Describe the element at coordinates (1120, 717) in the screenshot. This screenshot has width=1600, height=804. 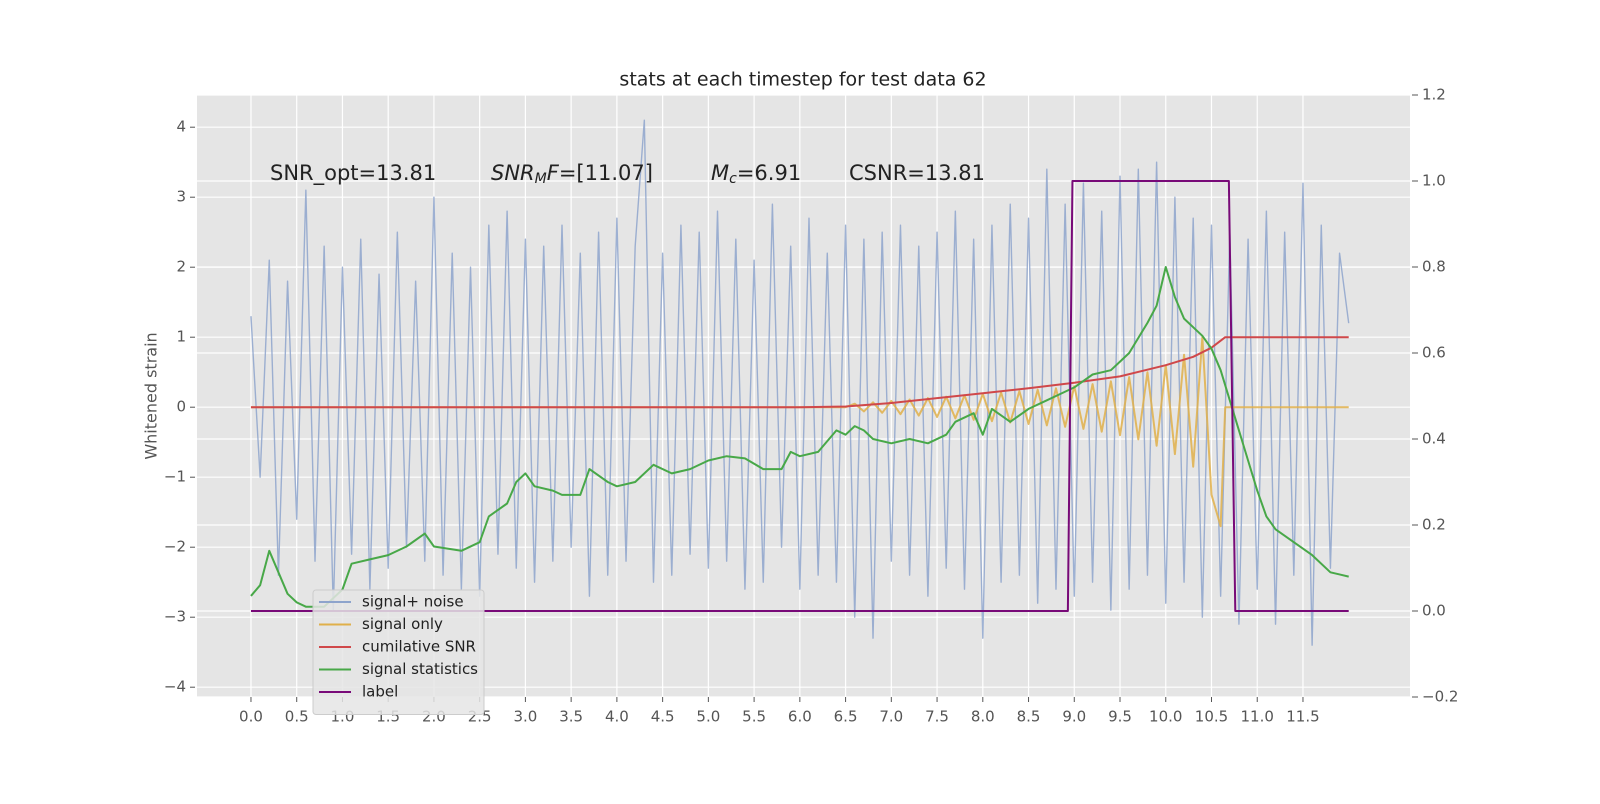
I see `x-tick-label: 9.5` at that location.